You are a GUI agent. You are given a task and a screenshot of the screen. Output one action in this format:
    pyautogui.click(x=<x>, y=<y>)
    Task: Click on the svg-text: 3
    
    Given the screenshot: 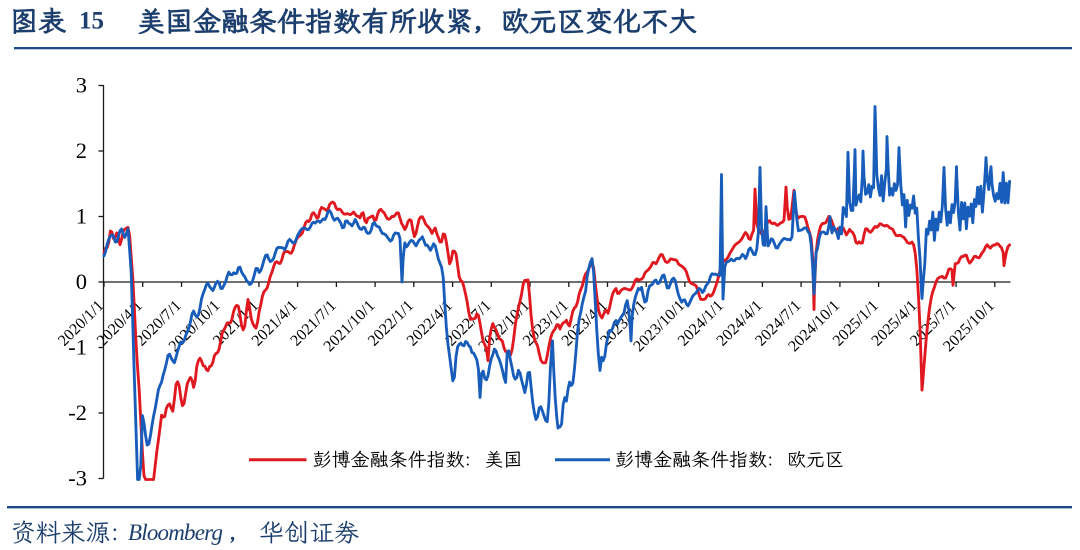 What is the action you would take?
    pyautogui.click(x=81, y=85)
    